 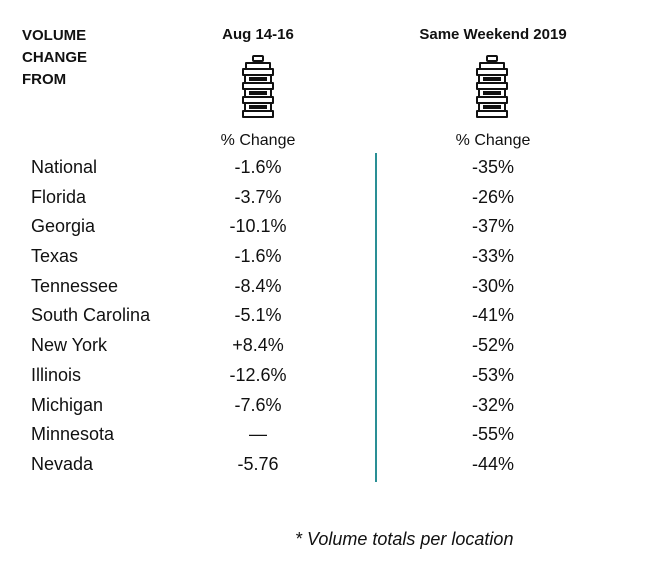 I want to click on aug-change-value: -7.6%, so click(x=258, y=404).